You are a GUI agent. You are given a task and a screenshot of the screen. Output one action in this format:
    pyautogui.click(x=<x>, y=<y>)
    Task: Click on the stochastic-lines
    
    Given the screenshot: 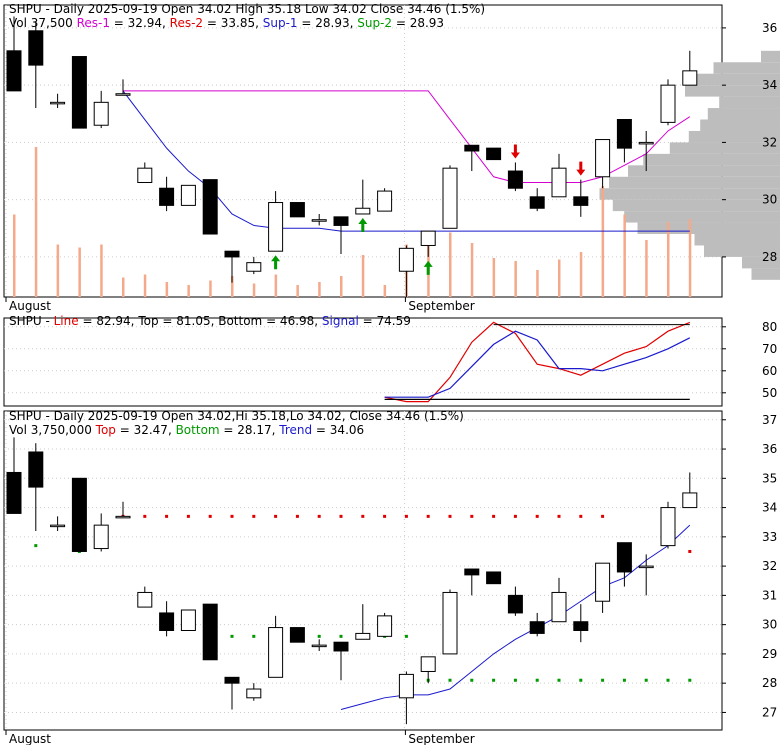 What is the action you would take?
    pyautogui.click(x=537, y=362)
    